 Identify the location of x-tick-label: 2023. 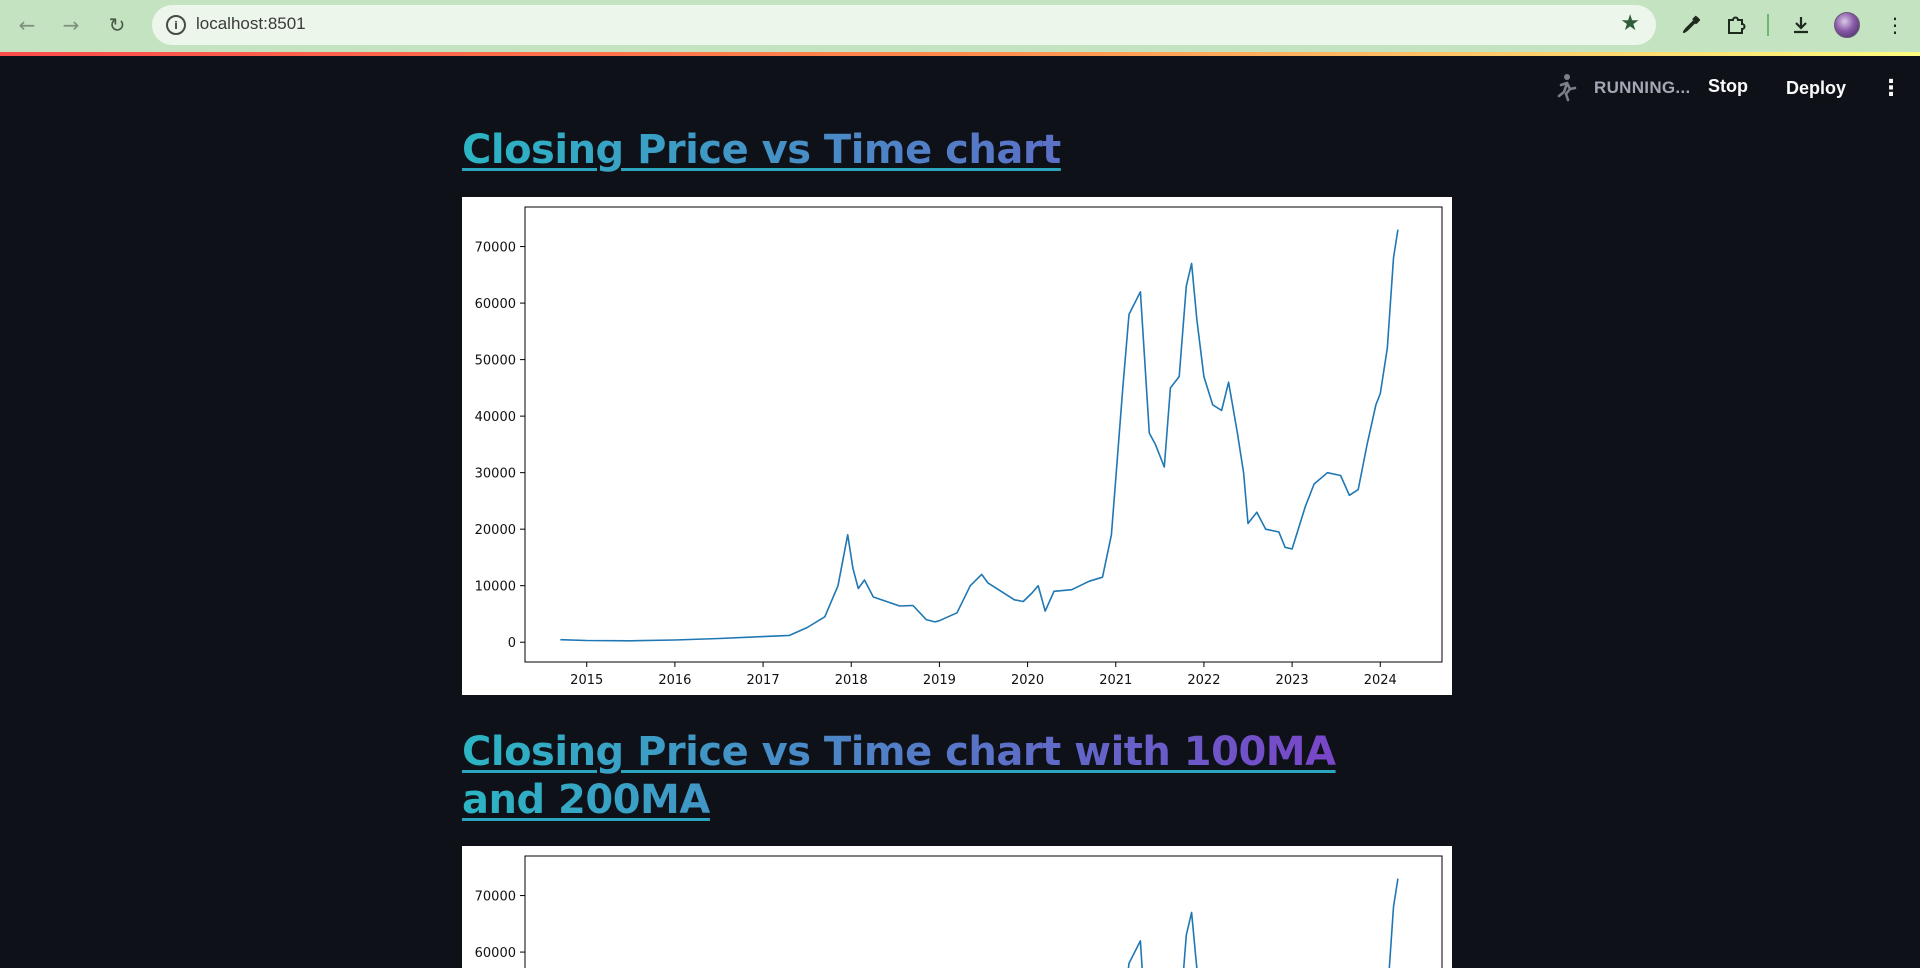
(1292, 680).